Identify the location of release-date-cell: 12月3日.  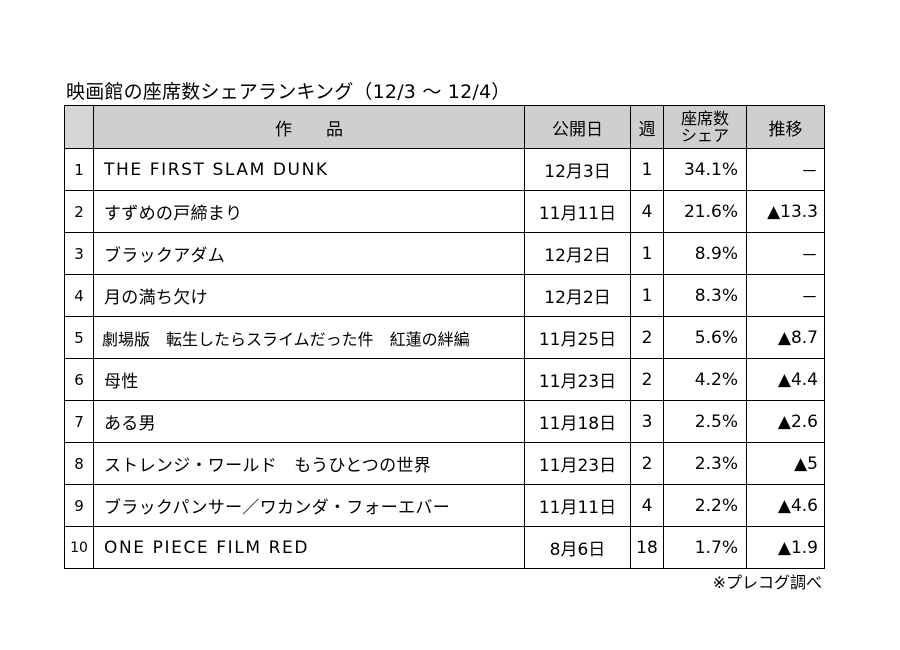
(577, 169).